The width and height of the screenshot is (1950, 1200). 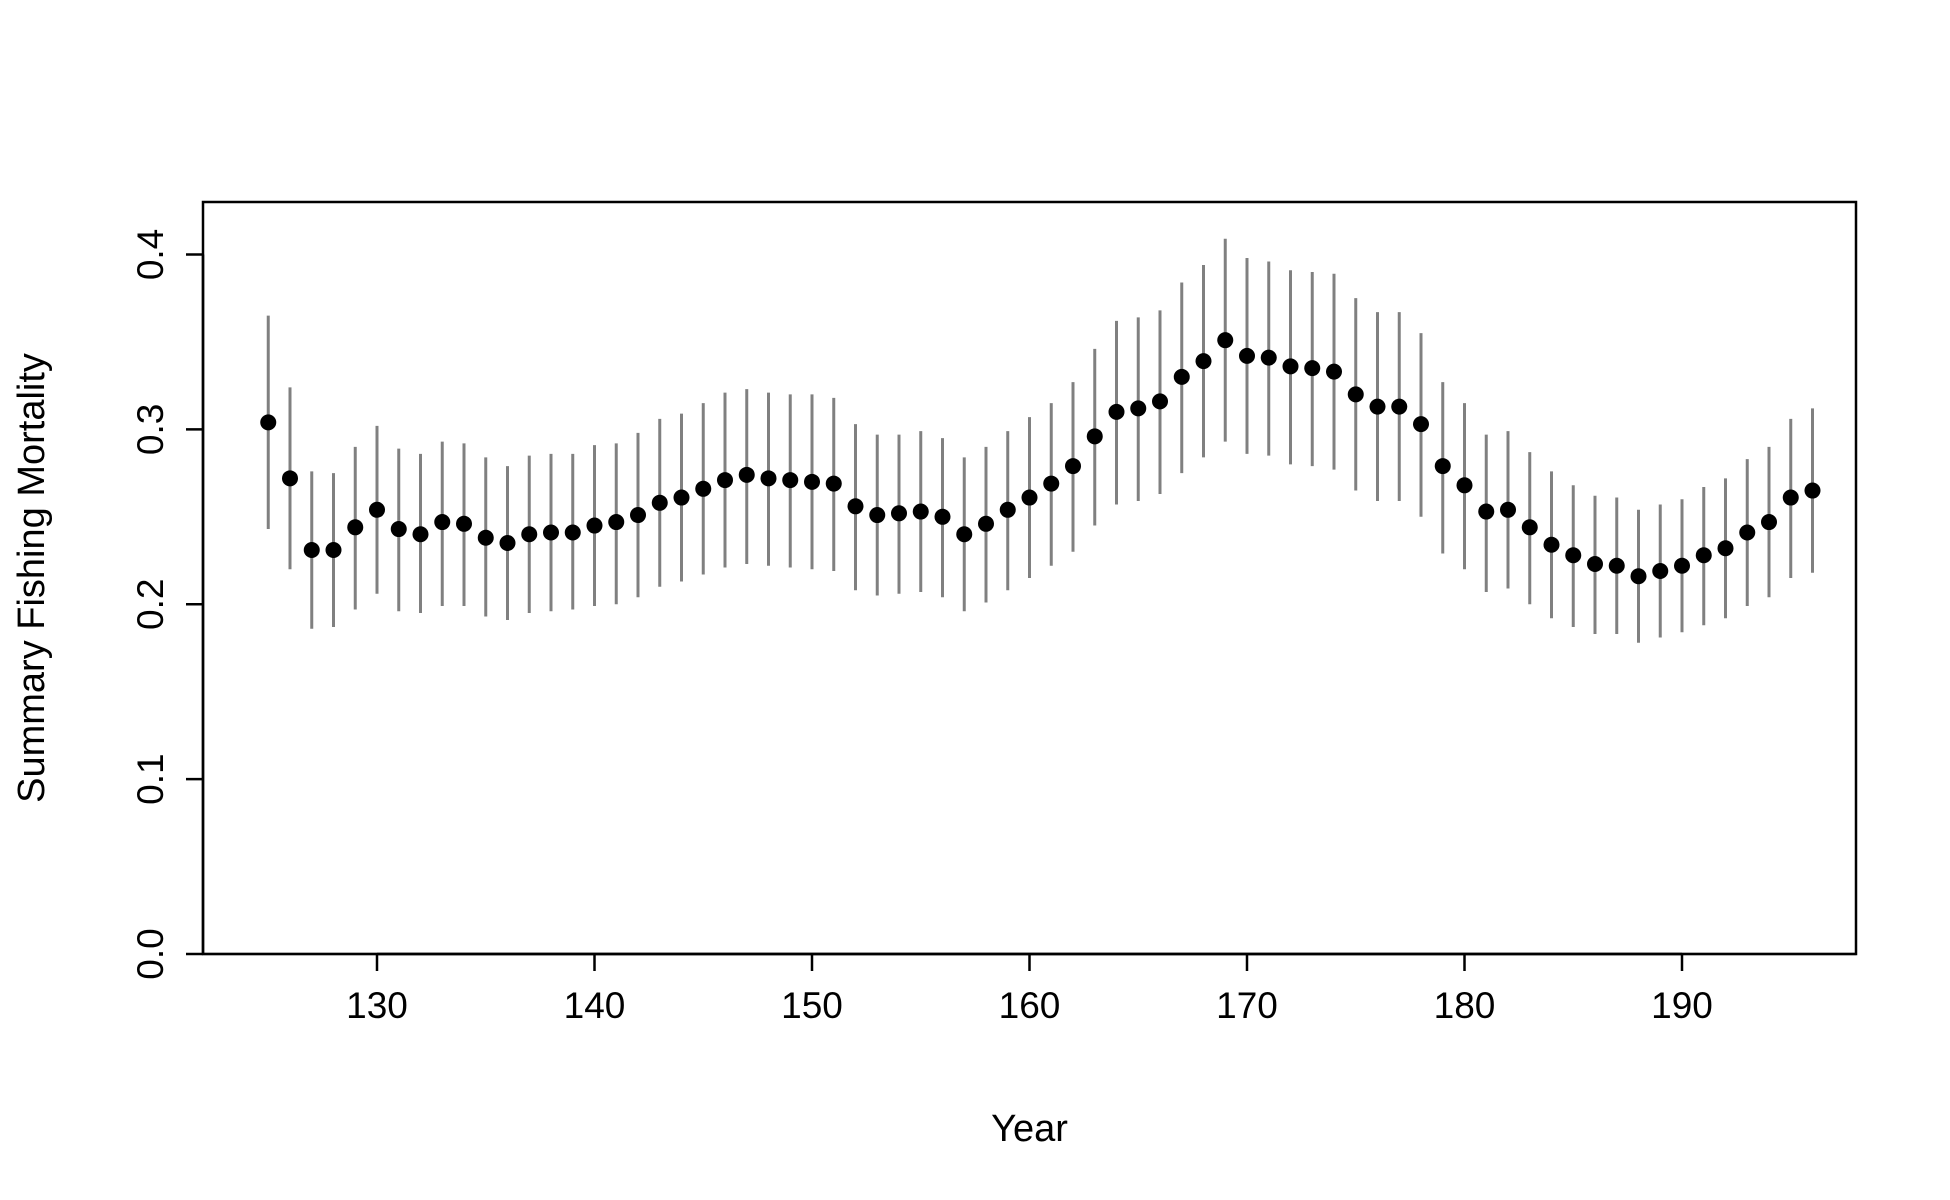 I want to click on x-axis: 130 140 150 160 170 180 190, so click(x=1029, y=989).